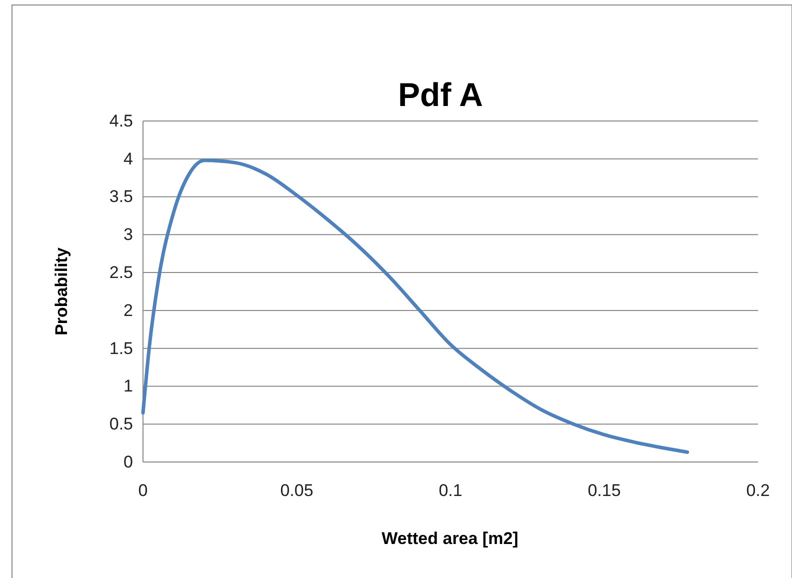 The image size is (792, 578). Describe the element at coordinates (121, 348) in the screenshot. I see `y-tick-label: 1.5` at that location.